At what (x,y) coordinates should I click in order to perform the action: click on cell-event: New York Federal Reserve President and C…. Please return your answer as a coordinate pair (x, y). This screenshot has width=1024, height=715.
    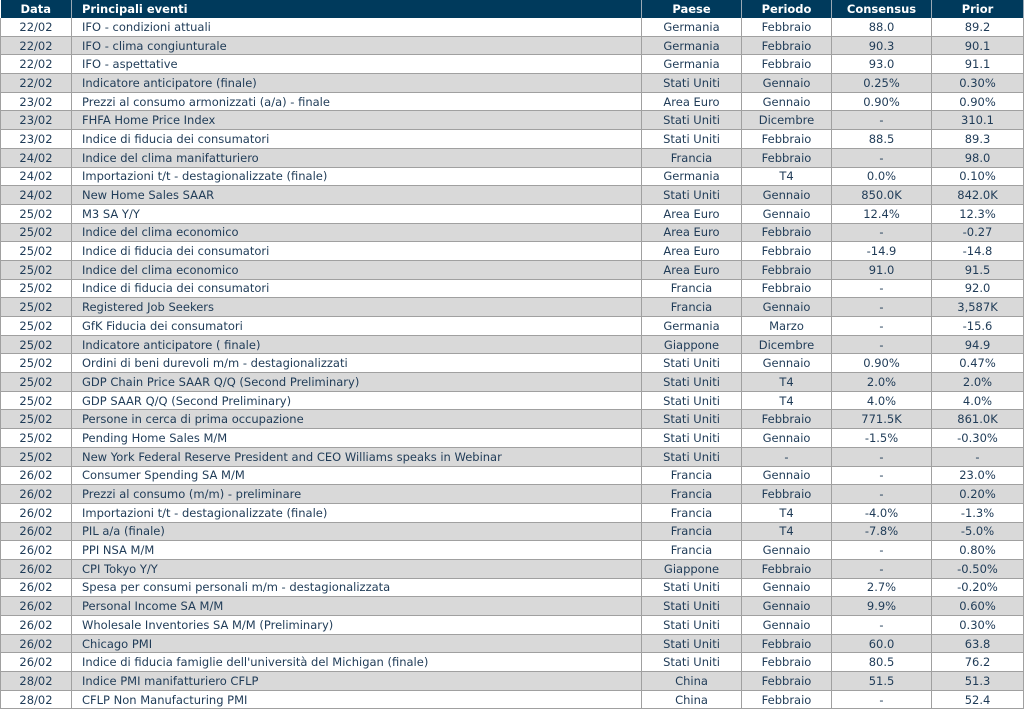
    Looking at the image, I should click on (356, 457).